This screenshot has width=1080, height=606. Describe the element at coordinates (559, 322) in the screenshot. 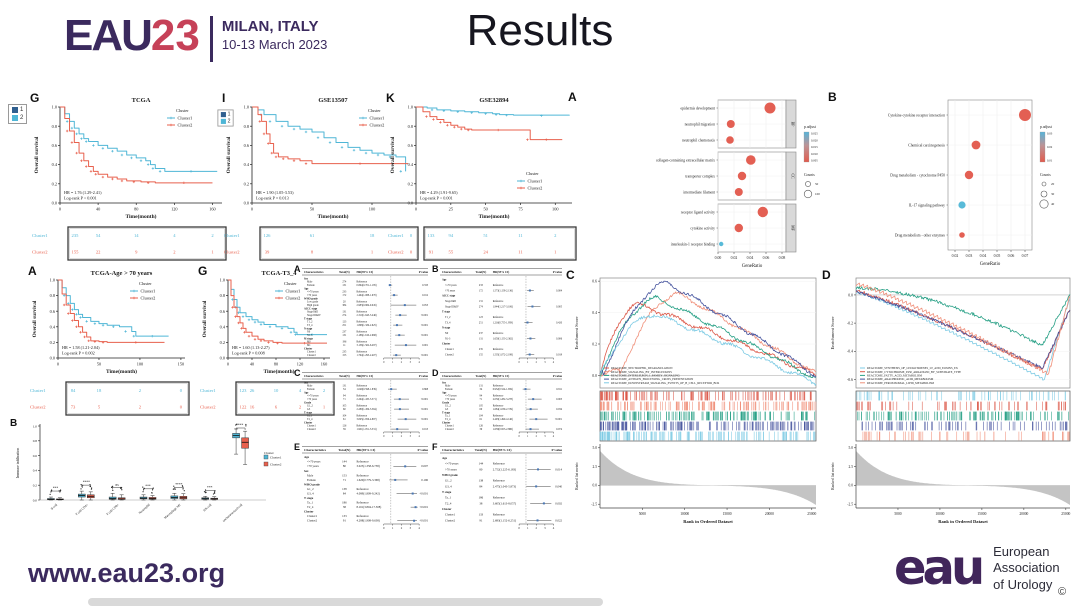

I see `svg-text: 0.420` at that location.